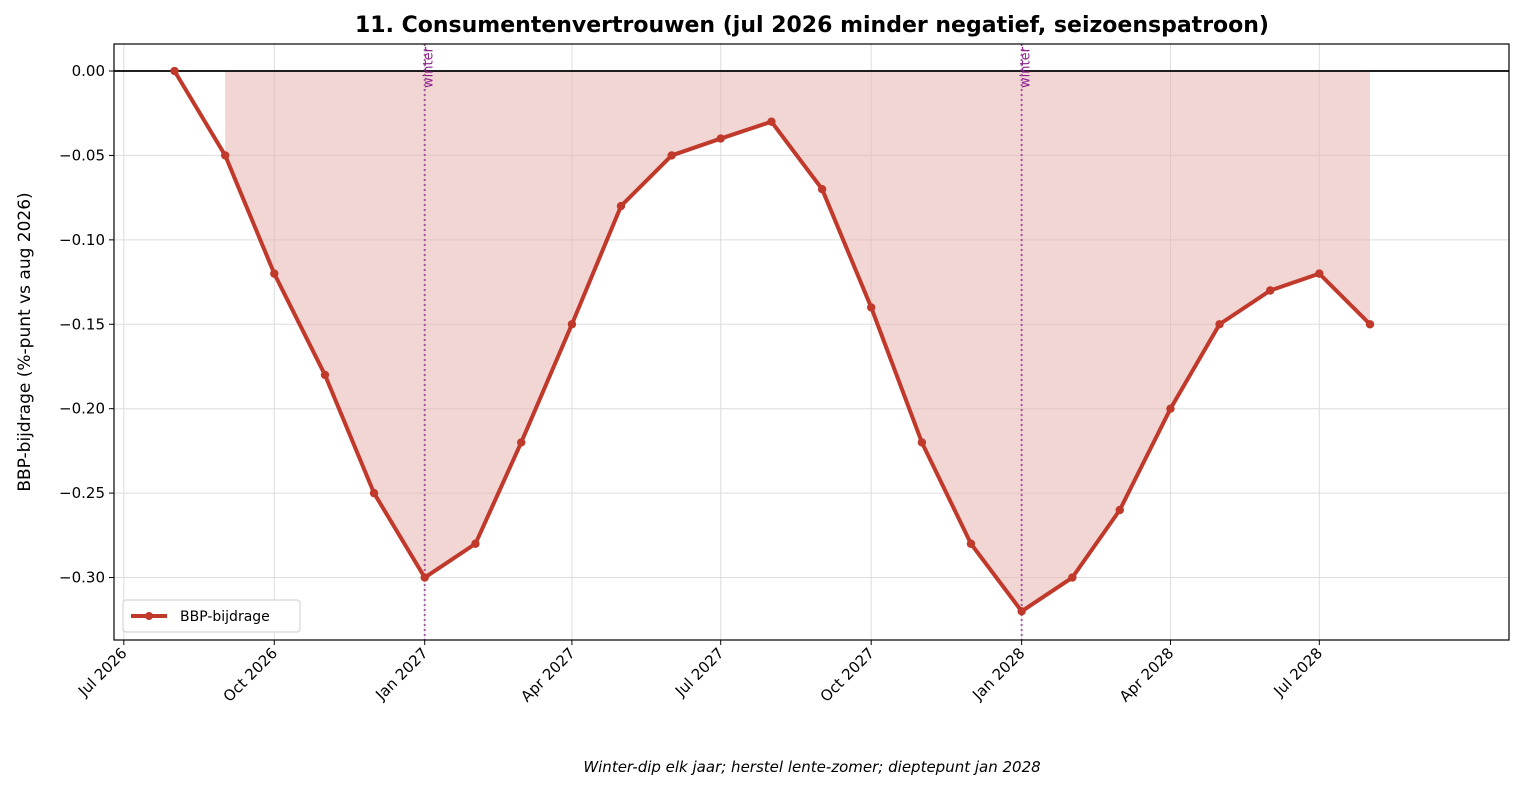 The width and height of the screenshot is (1523, 791). What do you see at coordinates (82, 155) in the screenshot?
I see `y-tick-label: −0.05` at bounding box center [82, 155].